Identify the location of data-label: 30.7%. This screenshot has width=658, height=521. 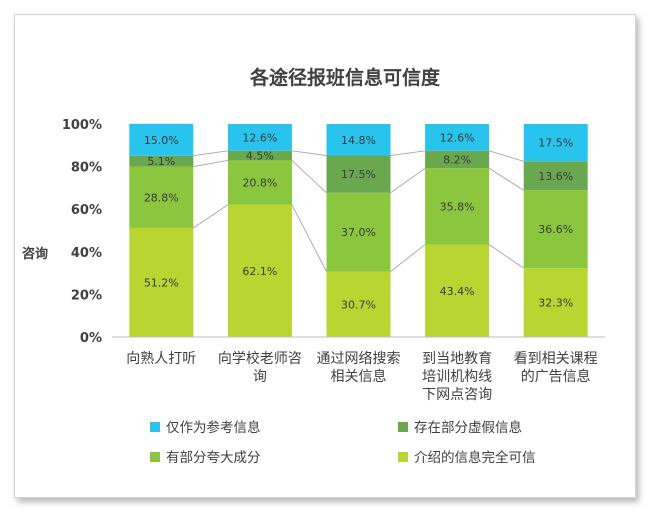
(358, 304).